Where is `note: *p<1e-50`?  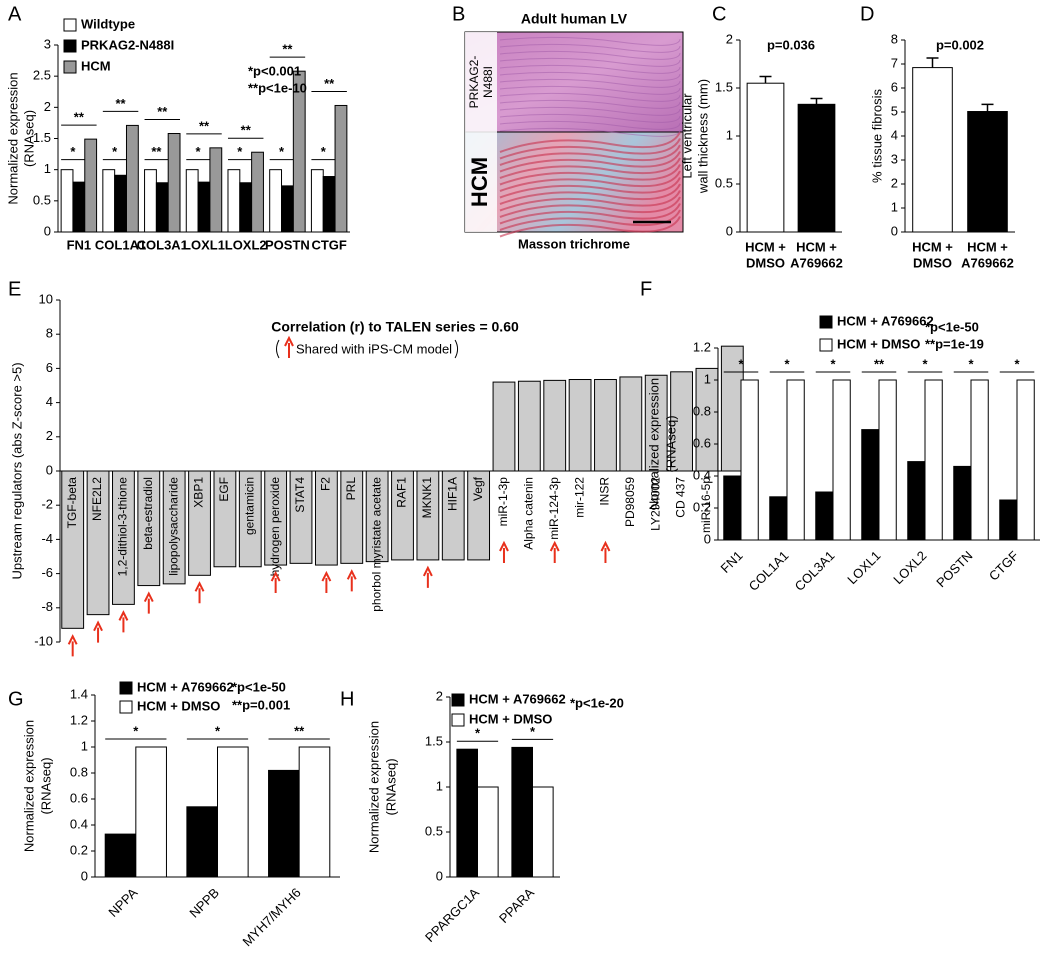
note: *p<1e-50 is located at coordinates (259, 686).